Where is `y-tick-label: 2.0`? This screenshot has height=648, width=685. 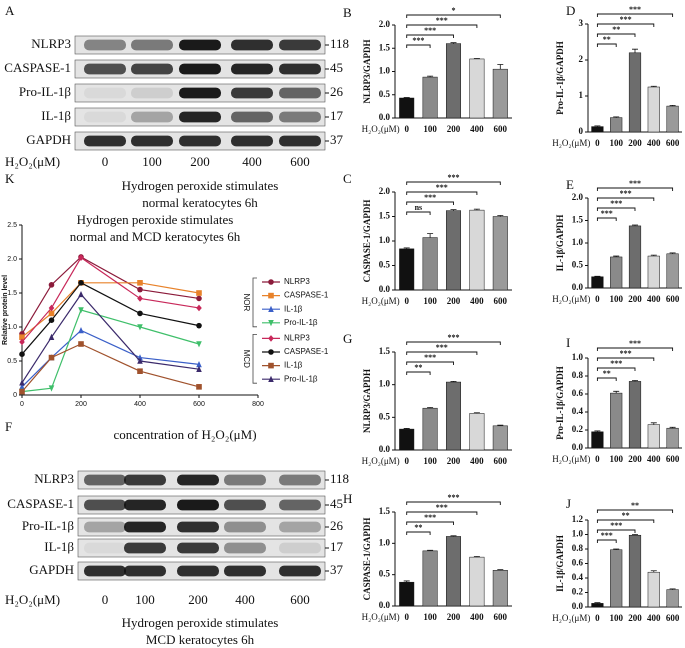 y-tick-label: 2.0 is located at coordinates (578, 197).